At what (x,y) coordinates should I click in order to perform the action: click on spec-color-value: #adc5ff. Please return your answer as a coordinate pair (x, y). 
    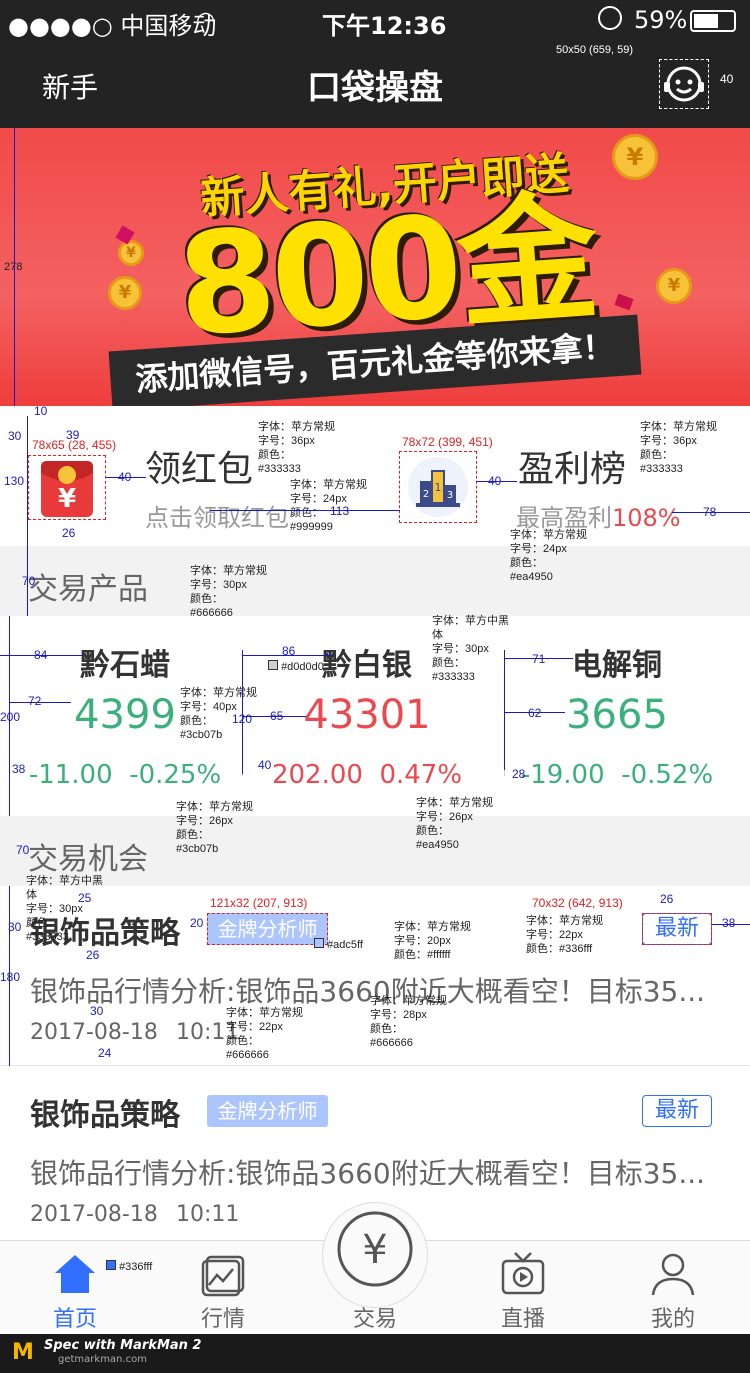
    Looking at the image, I should click on (345, 945).